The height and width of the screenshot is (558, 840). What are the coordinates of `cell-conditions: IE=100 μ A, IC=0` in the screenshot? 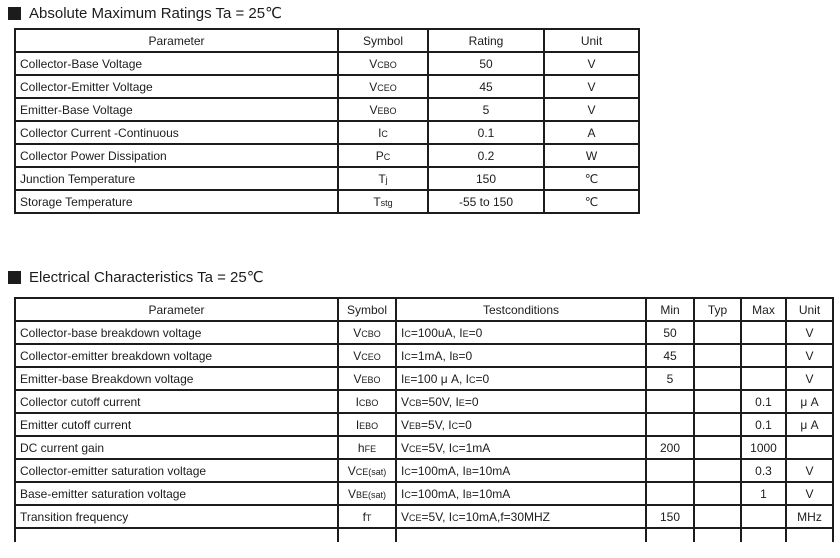 It's located at (521, 378).